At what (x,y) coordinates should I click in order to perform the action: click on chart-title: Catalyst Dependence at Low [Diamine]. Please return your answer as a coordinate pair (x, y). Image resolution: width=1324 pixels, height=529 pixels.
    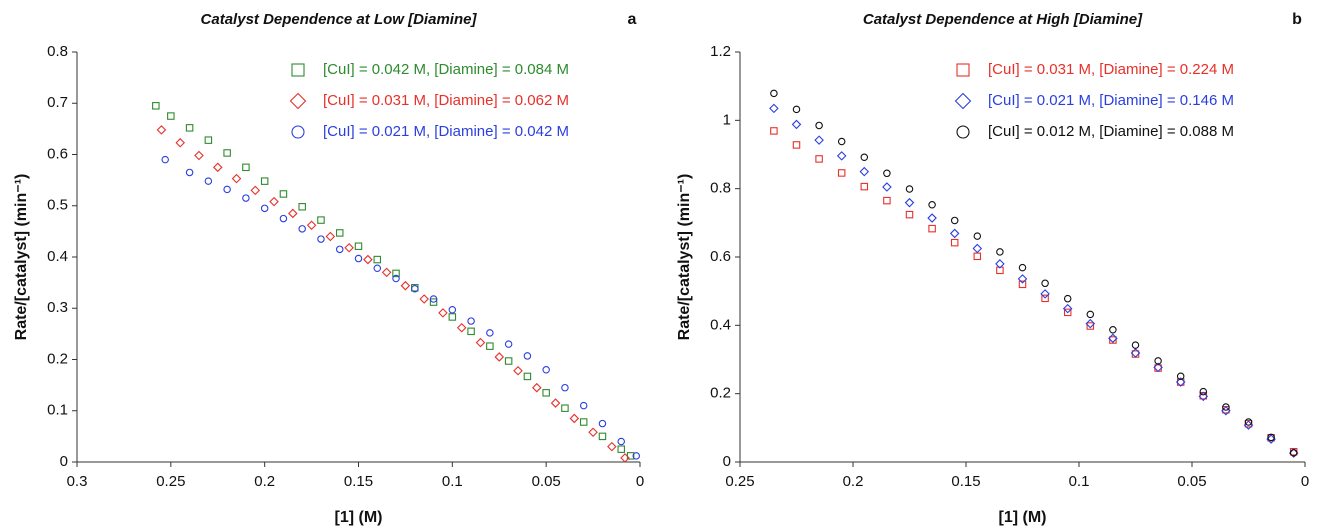
    Looking at the image, I should click on (339, 19).